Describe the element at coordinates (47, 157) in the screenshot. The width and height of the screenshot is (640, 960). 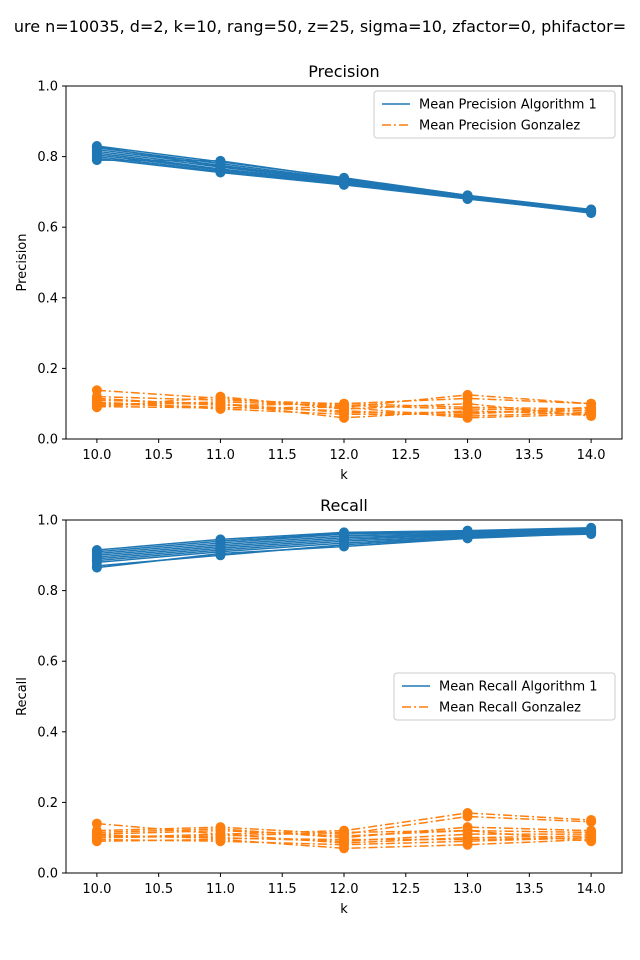
I see `precision-y-tick-label-4: 0.8` at that location.